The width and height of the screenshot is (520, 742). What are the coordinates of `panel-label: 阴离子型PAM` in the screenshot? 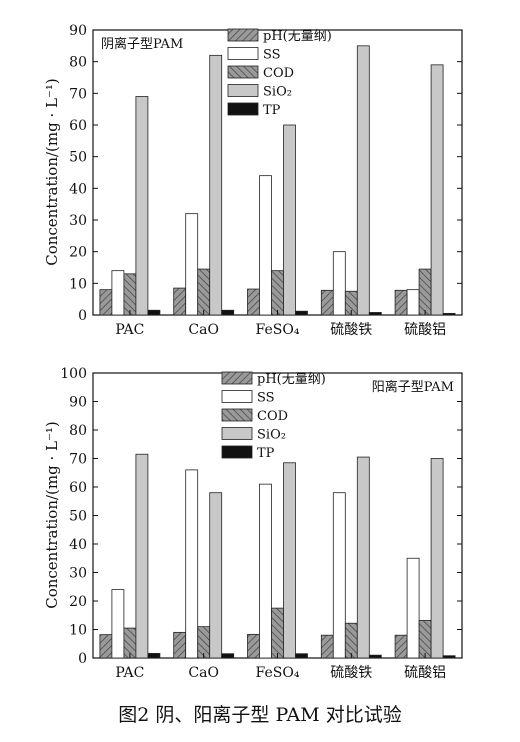 It's located at (142, 44).